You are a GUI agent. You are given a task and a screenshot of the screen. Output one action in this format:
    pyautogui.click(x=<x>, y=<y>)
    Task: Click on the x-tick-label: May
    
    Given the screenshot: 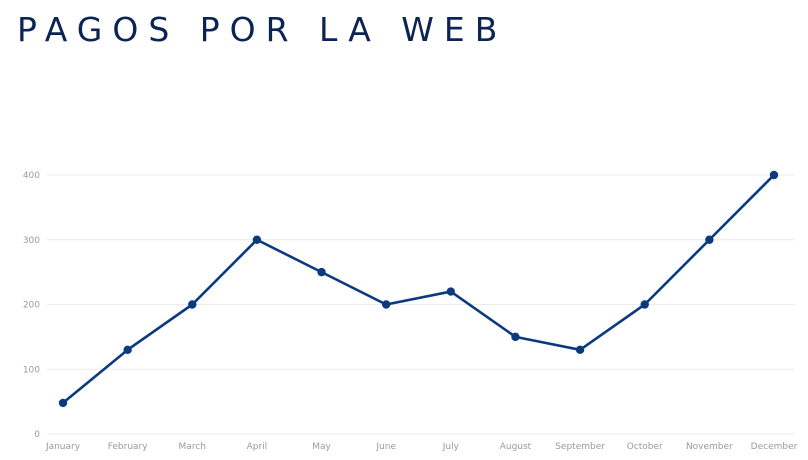 What is the action you would take?
    pyautogui.click(x=321, y=447)
    